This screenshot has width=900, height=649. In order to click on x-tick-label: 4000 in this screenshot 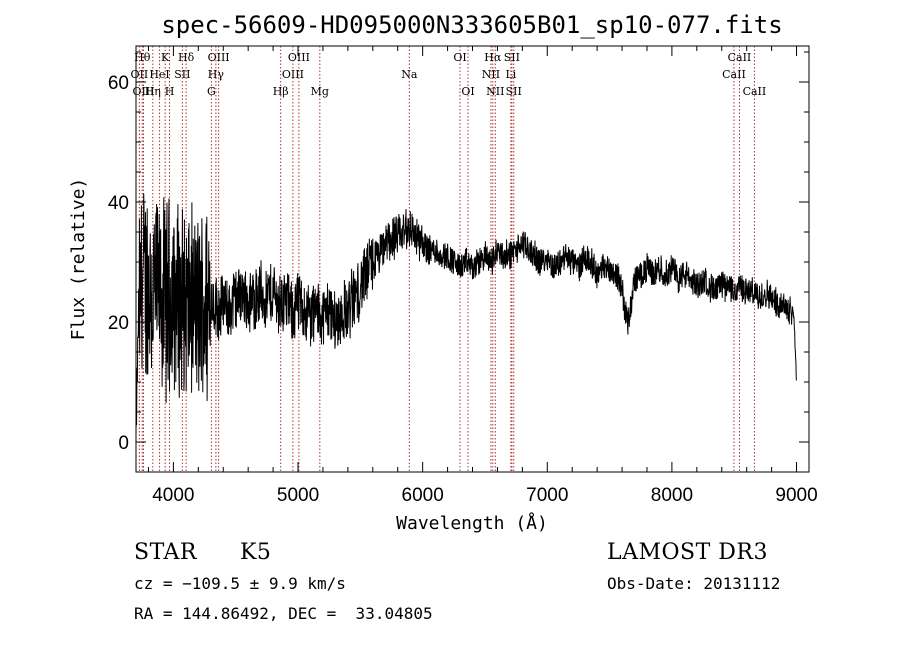, I will do `click(173, 495)`.